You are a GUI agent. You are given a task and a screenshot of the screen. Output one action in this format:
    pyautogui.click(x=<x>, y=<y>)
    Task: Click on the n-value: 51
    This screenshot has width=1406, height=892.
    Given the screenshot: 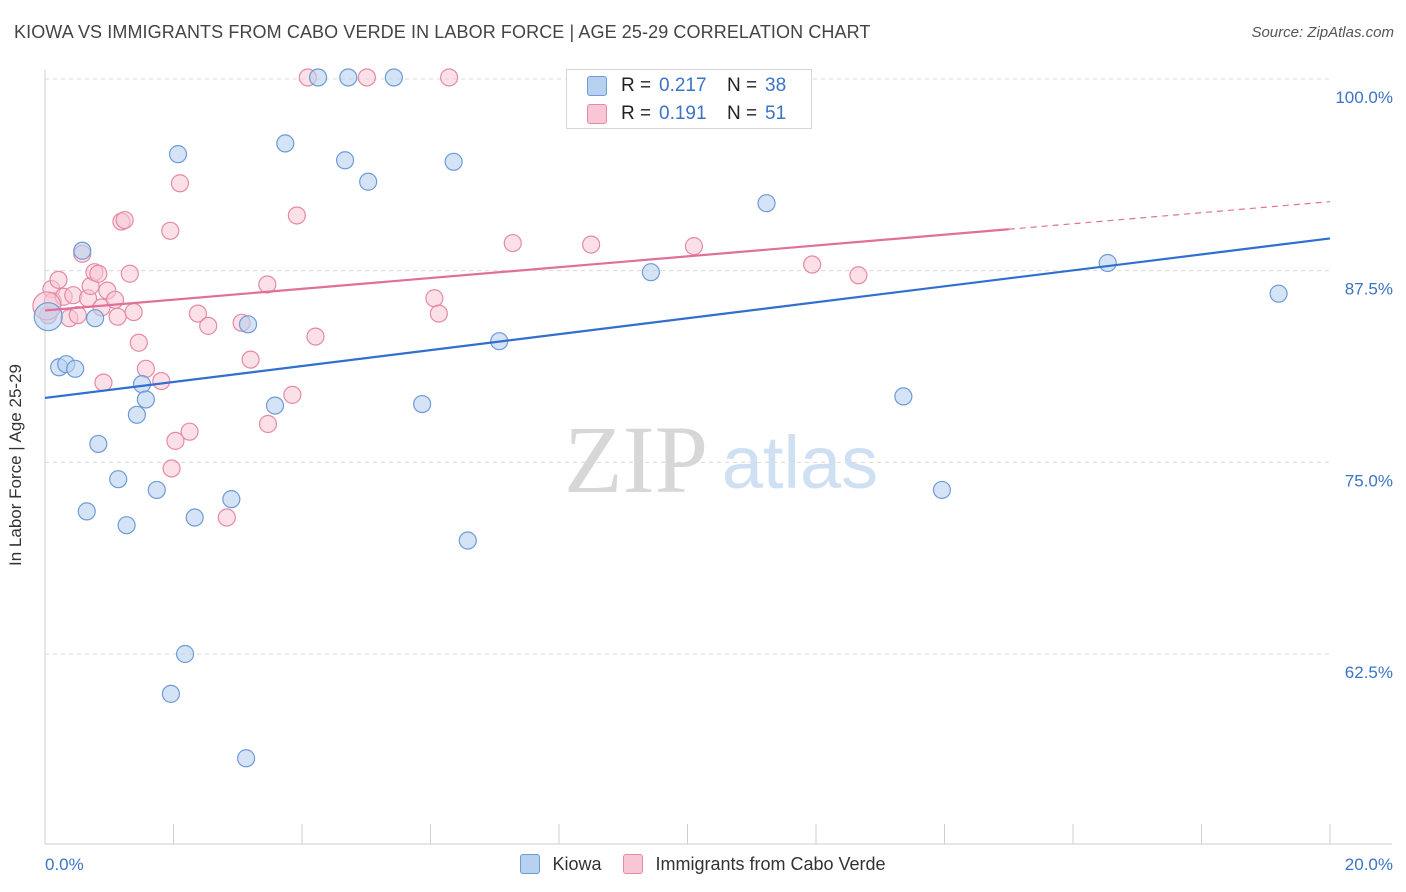 What is the action you would take?
    pyautogui.click(x=776, y=113)
    